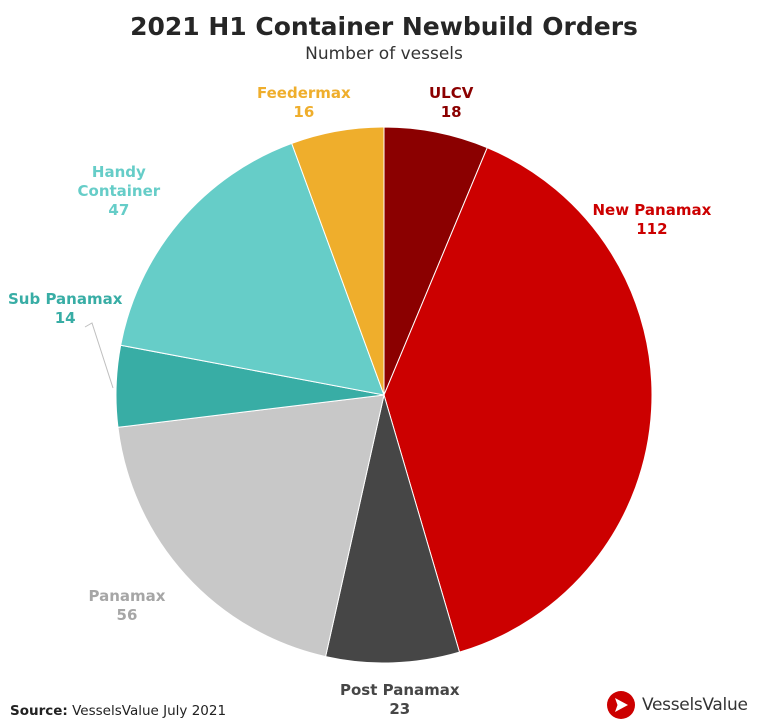  Describe the element at coordinates (451, 93) in the screenshot. I see `data-label-name: ULCV` at that location.